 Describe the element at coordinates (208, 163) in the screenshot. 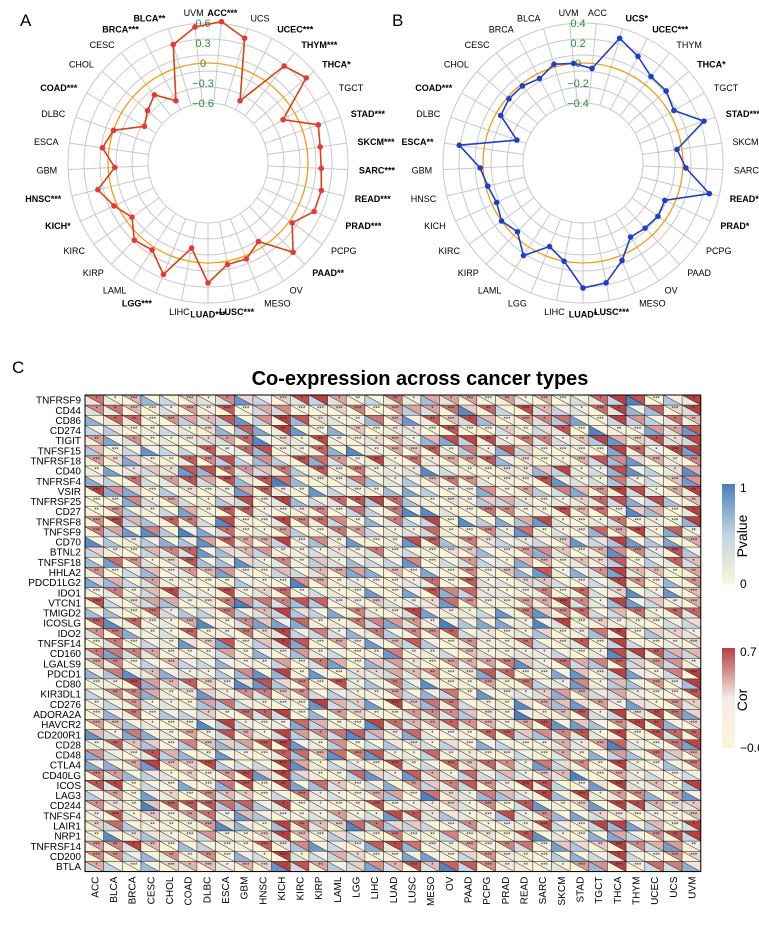

I see `radar-a-grid-ring` at that location.